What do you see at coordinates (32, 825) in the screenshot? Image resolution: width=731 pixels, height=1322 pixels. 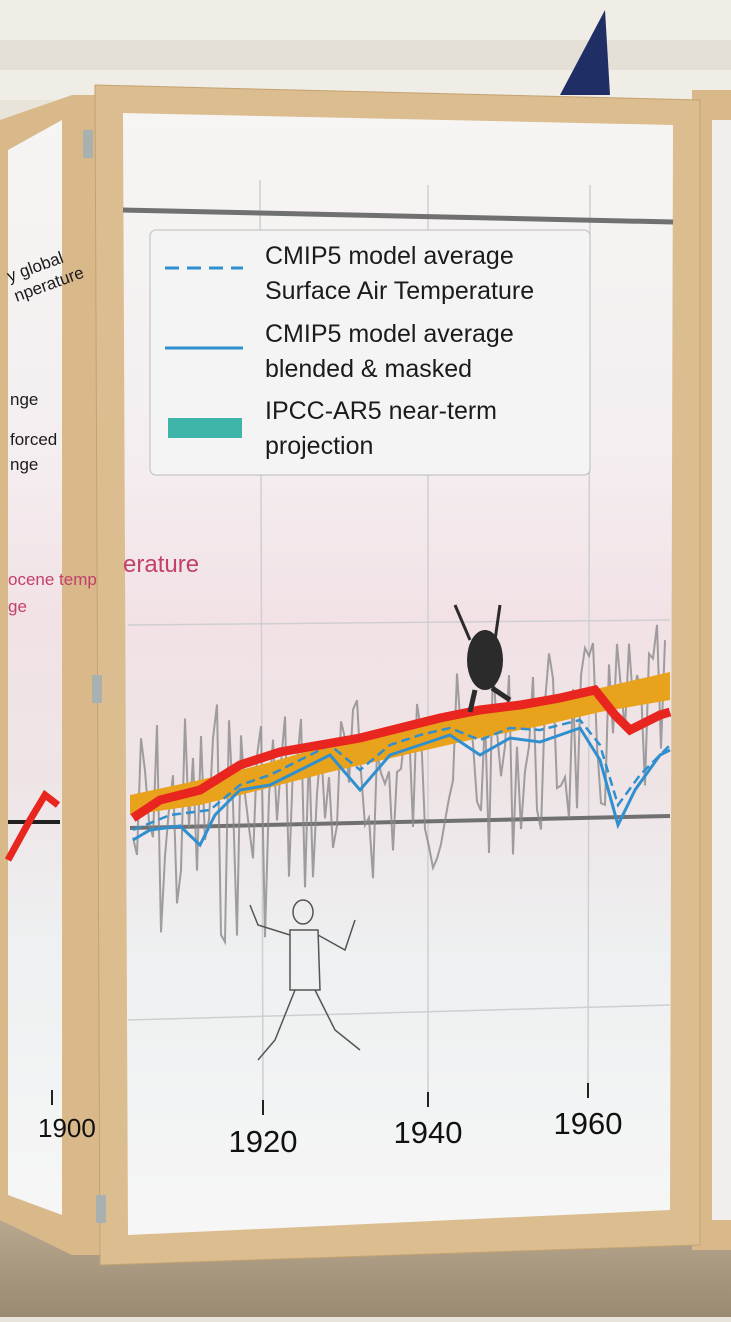 I see `left-observed-line` at bounding box center [32, 825].